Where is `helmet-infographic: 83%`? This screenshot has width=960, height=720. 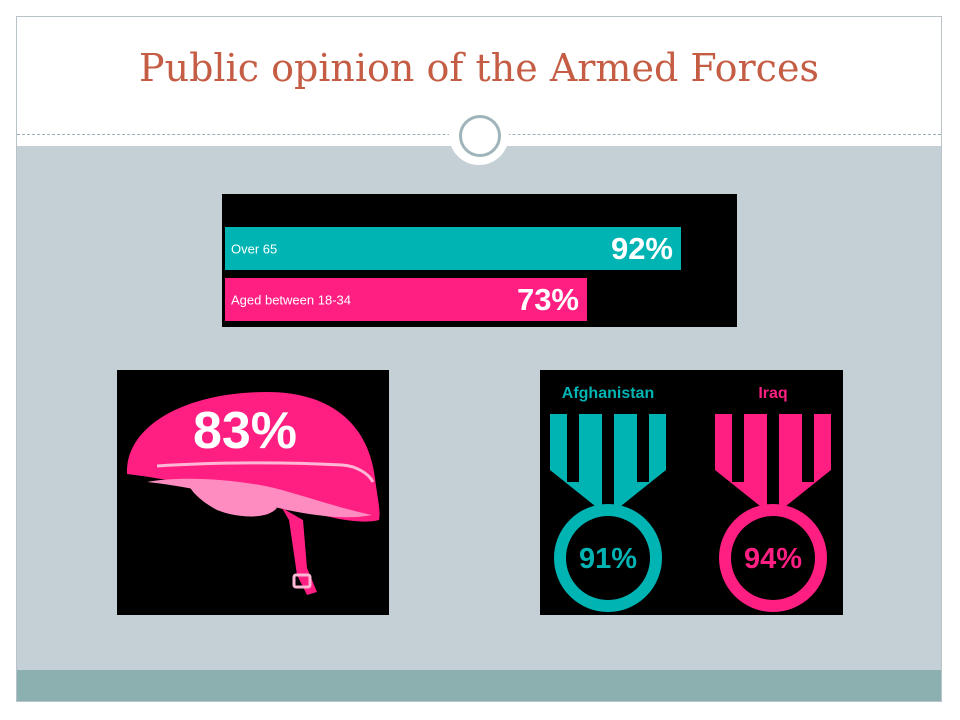
helmet-infographic: 83% is located at coordinates (253, 492).